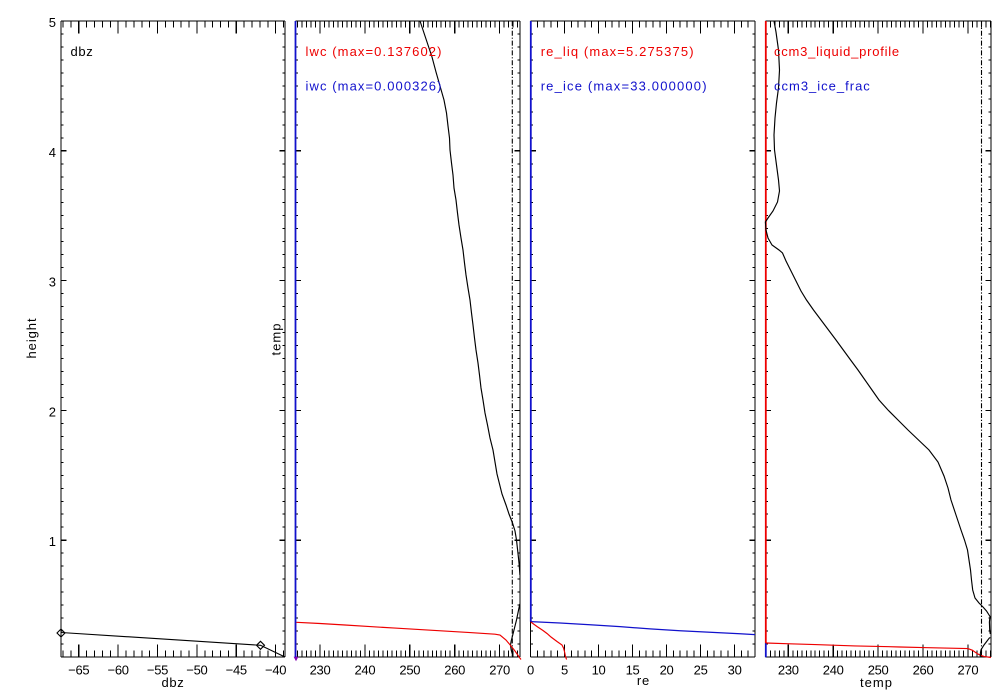 The image size is (1000, 700). What do you see at coordinates (275, 670) in the screenshot?
I see `svg-text: −40` at bounding box center [275, 670].